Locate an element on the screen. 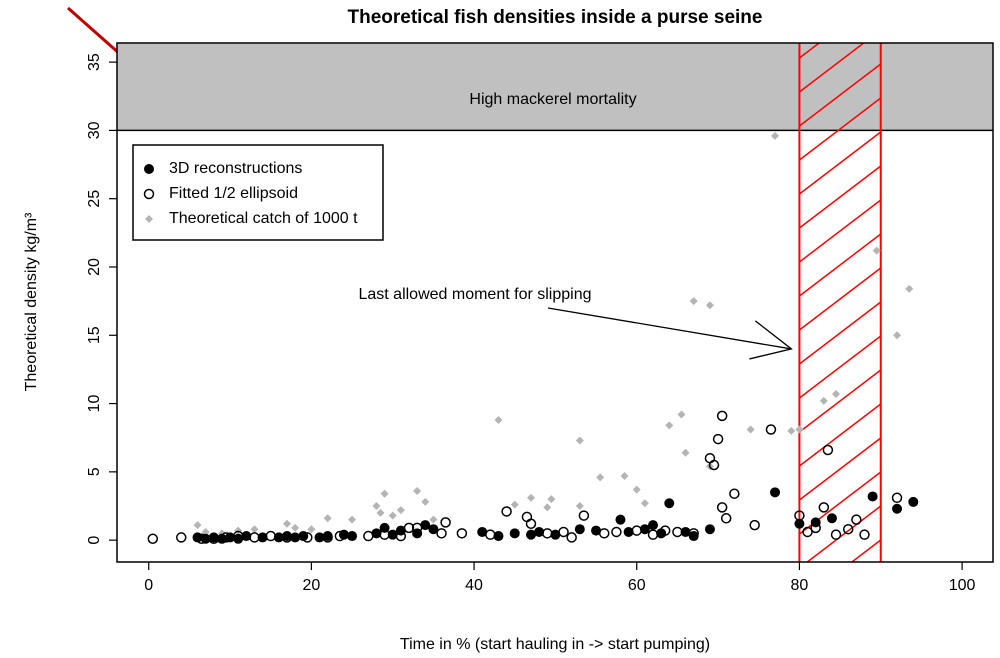 The width and height of the screenshot is (1000, 658). y-tick-label: 30 is located at coordinates (94, 130).